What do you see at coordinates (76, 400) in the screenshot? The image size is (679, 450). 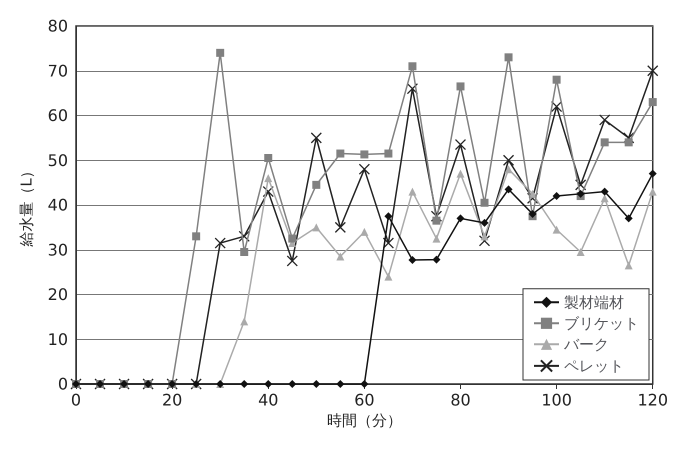 I see `x-tick-label: 0` at bounding box center [76, 400].